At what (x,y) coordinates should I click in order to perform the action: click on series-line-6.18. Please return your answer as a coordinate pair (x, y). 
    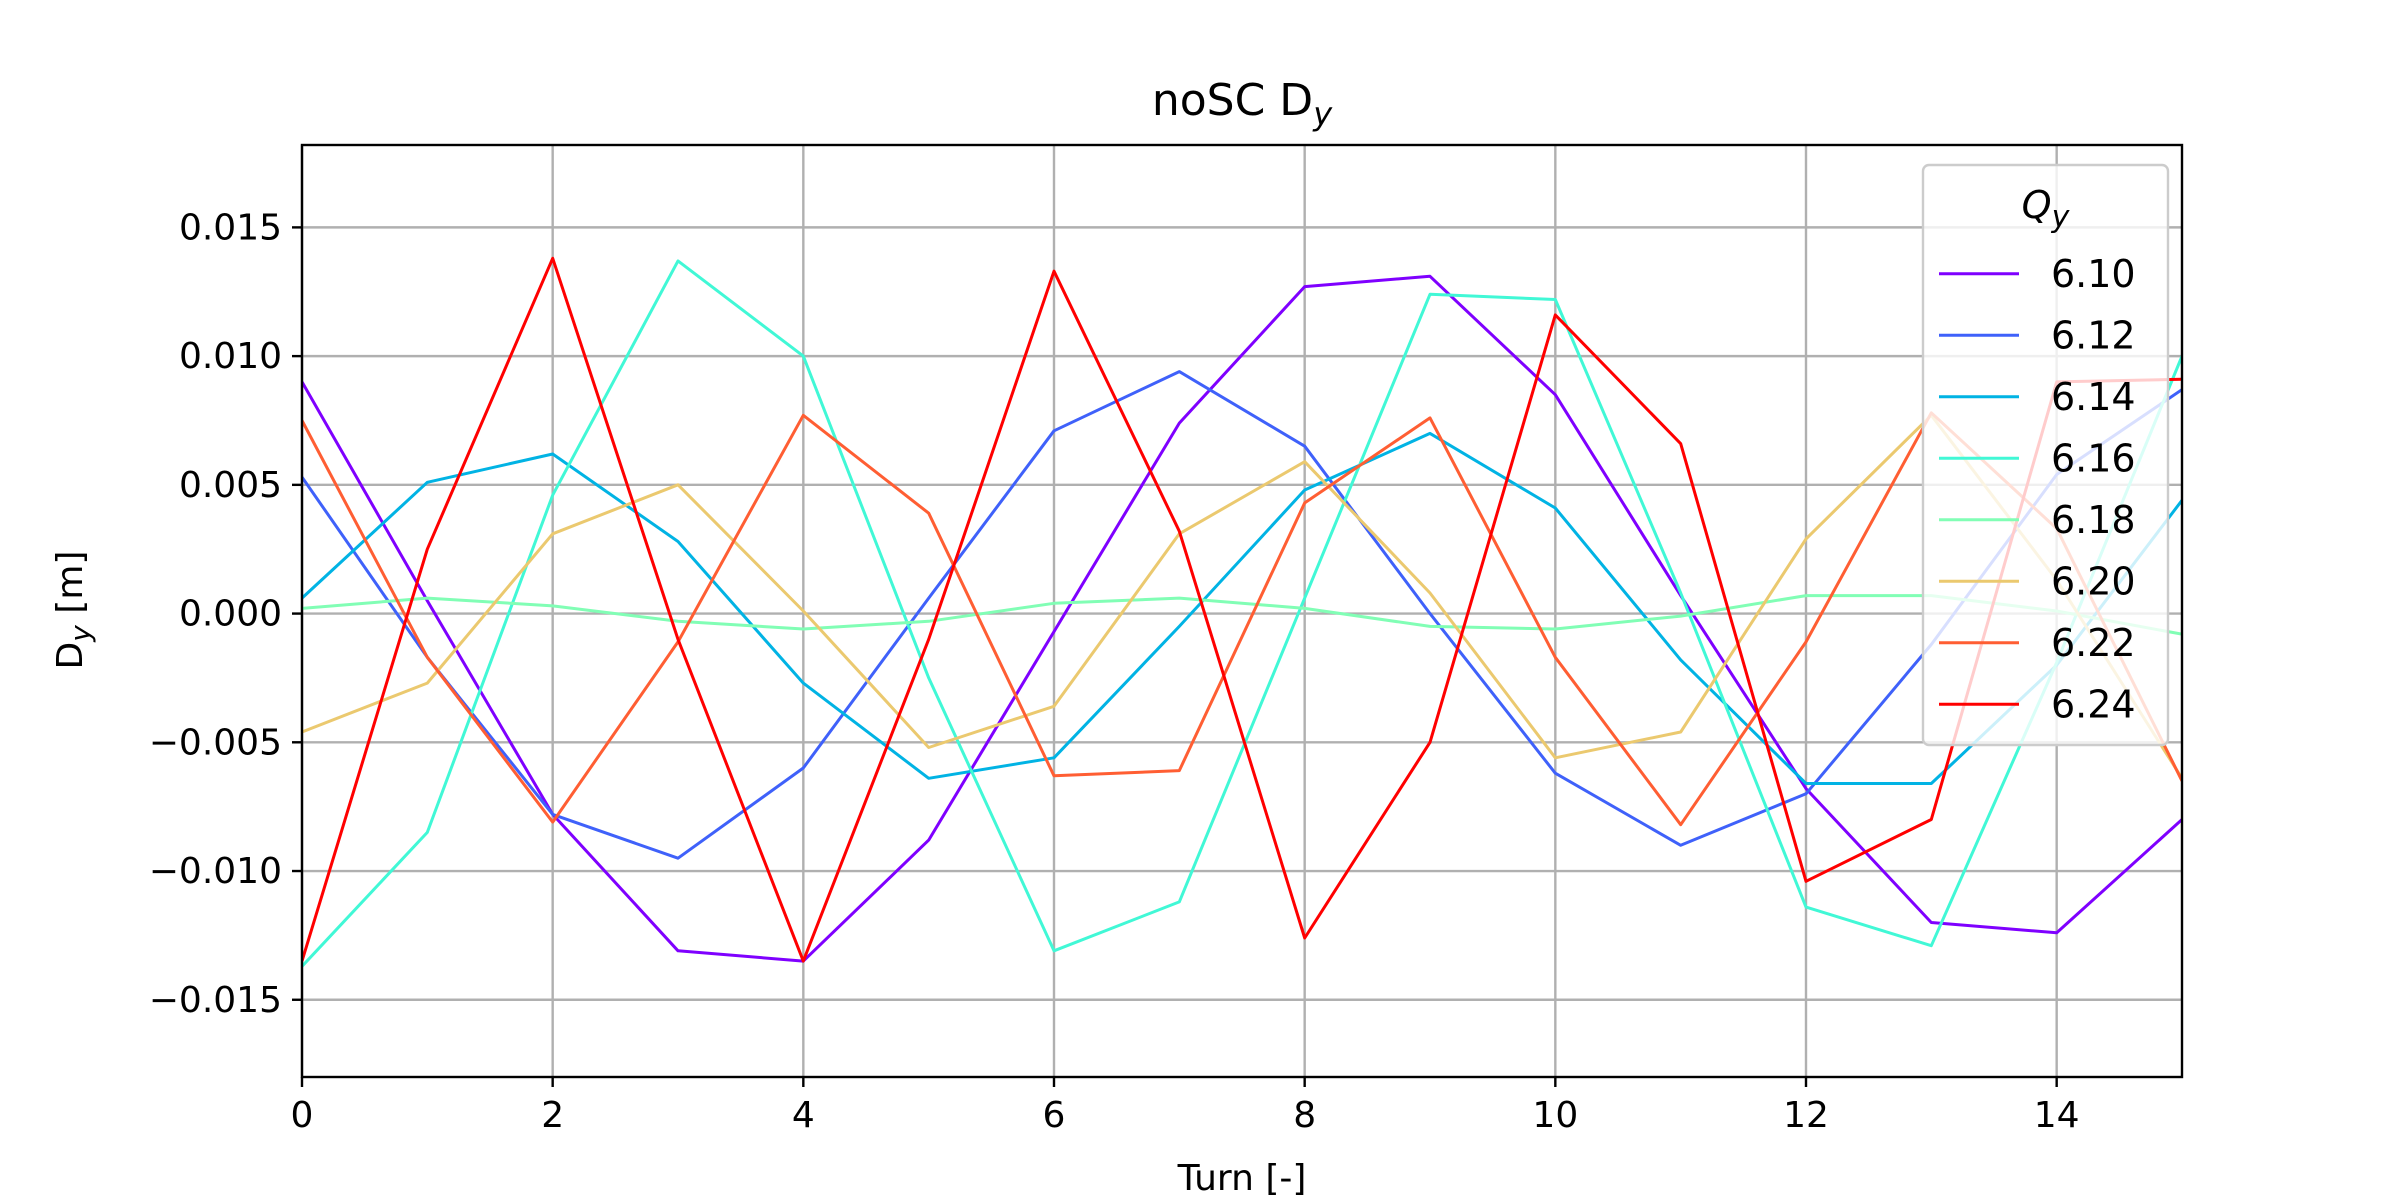
    Looking at the image, I should click on (1242, 615).